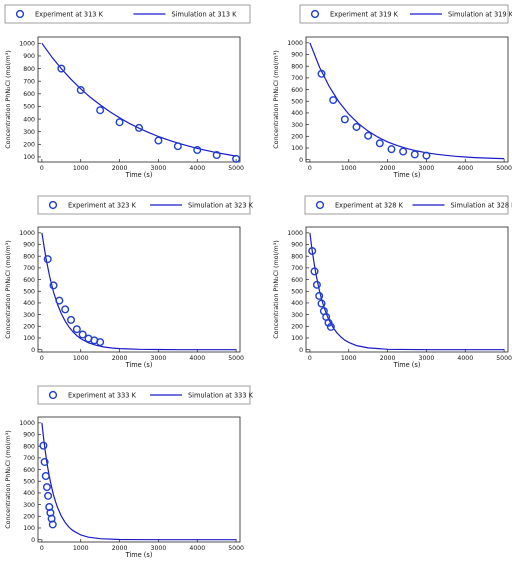 Image resolution: width=512 pixels, height=577 pixels. Describe the element at coordinates (480, 15) in the screenshot. I see `legend-label-simulation: Simulation at 319 K` at that location.